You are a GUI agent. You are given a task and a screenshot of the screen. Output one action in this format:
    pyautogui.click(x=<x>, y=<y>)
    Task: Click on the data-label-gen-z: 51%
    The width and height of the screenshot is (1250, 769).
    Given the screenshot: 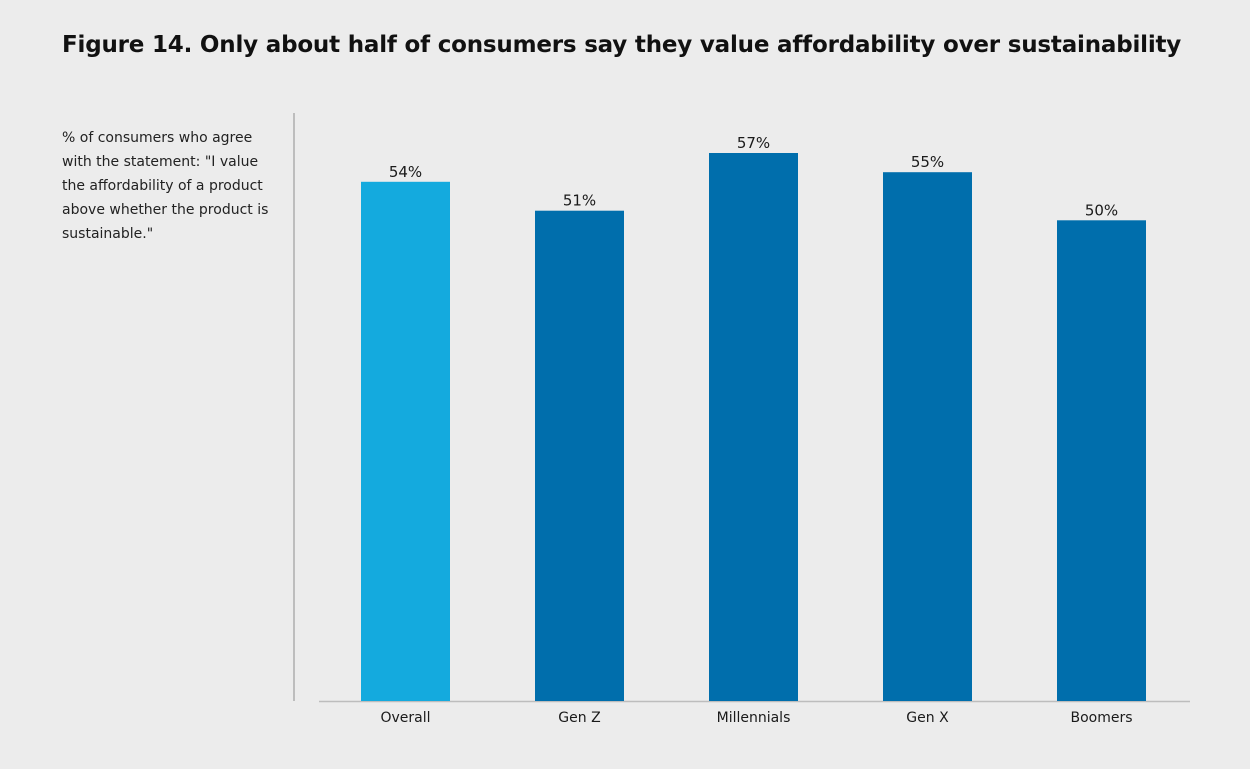 What is the action you would take?
    pyautogui.click(x=579, y=201)
    